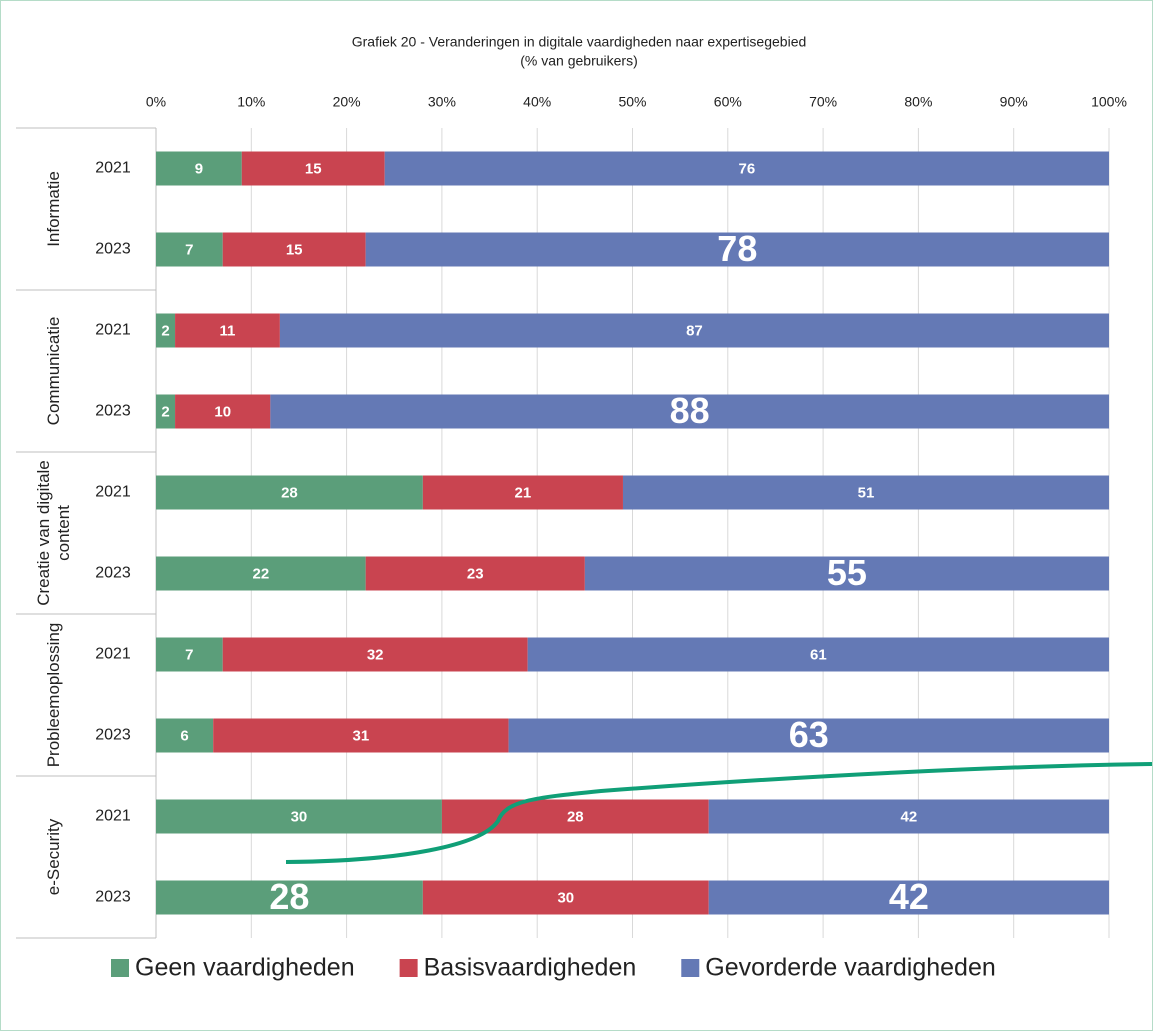 The height and width of the screenshot is (1031, 1153). Describe the element at coordinates (728, 102) in the screenshot. I see `x-tick-label: 60%` at that location.